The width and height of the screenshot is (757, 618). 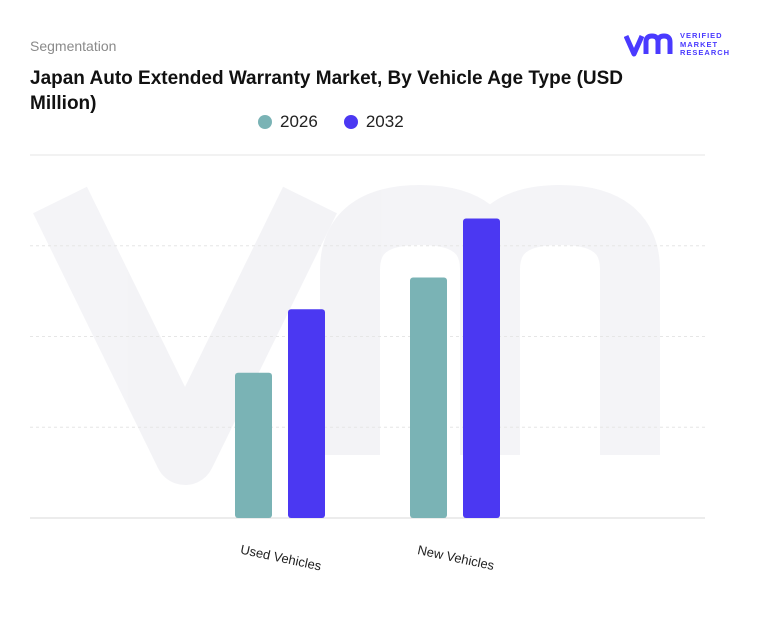 I want to click on segmentation-label: Segmentation, so click(x=73, y=46).